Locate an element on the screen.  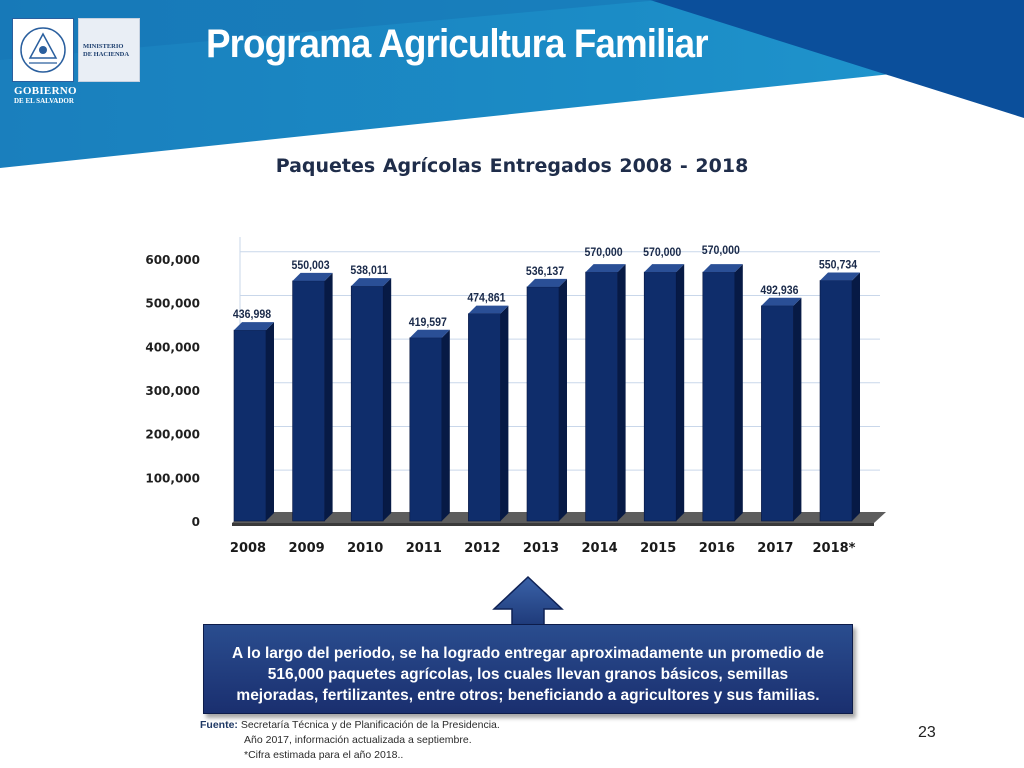
x-tick-label: 2013 is located at coordinates (541, 548).